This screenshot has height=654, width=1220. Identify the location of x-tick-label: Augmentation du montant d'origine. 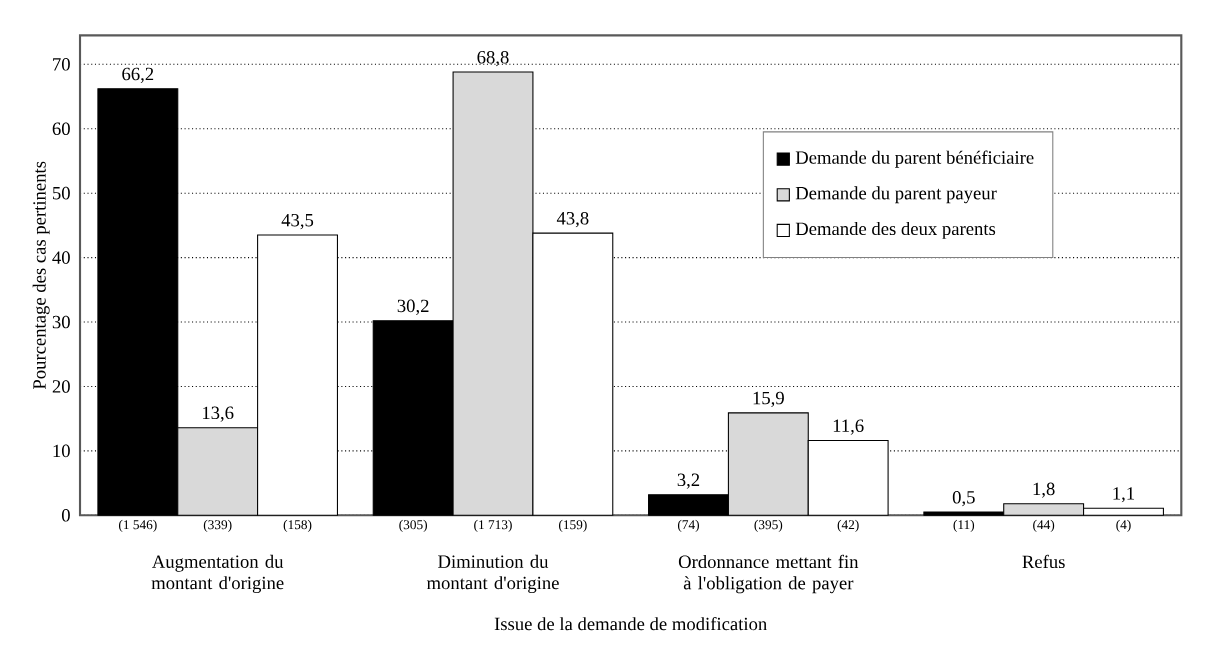
(217, 574).